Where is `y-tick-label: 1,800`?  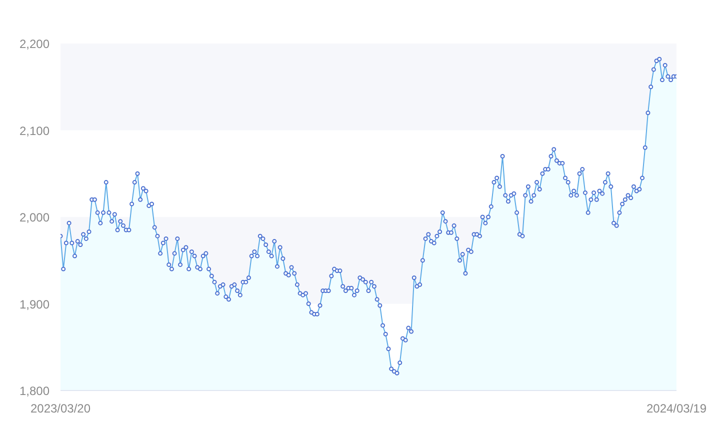 y-tick-label: 1,800 is located at coordinates (34, 391).